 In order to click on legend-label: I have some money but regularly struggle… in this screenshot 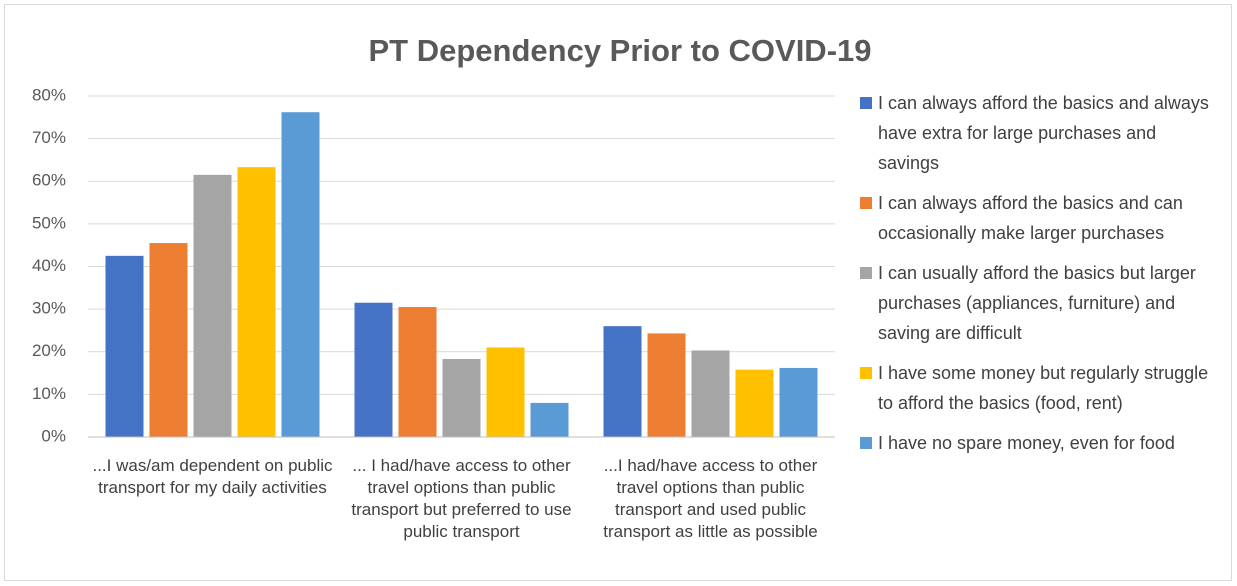, I will do `click(1043, 388)`.